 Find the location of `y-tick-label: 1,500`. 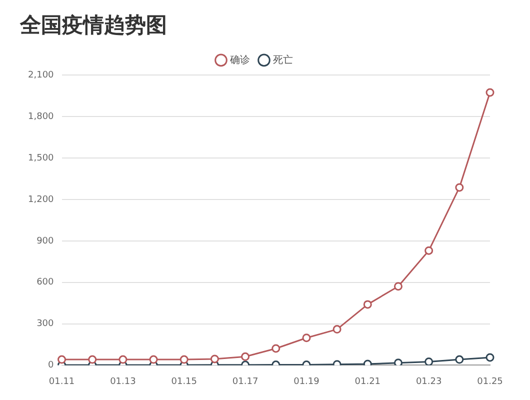

y-tick-label: 1,500 is located at coordinates (41, 158).